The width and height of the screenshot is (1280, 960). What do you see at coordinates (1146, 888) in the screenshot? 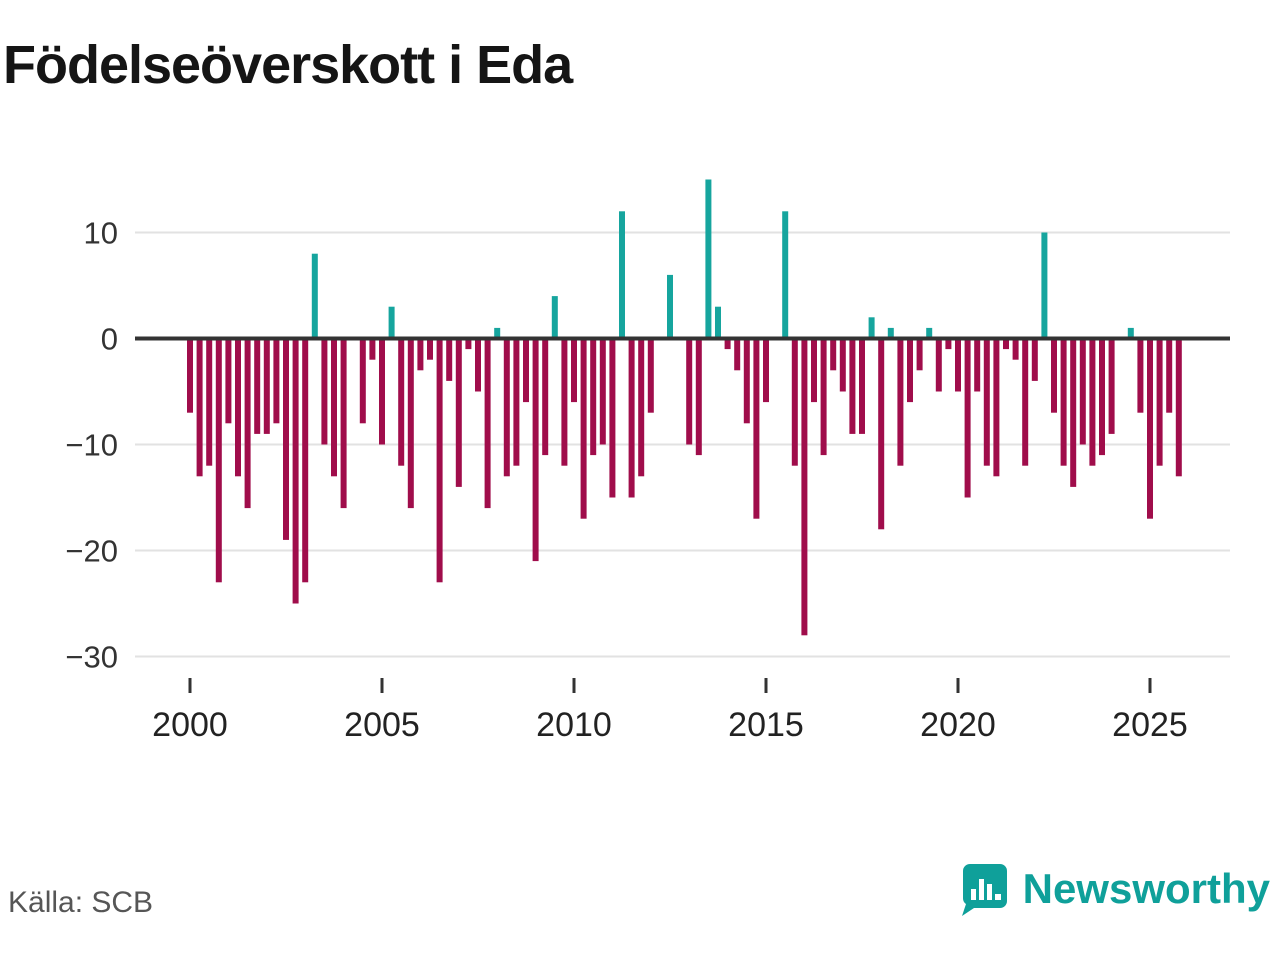
I see `newsworthy-logo-text: Newsworthy` at bounding box center [1146, 888].